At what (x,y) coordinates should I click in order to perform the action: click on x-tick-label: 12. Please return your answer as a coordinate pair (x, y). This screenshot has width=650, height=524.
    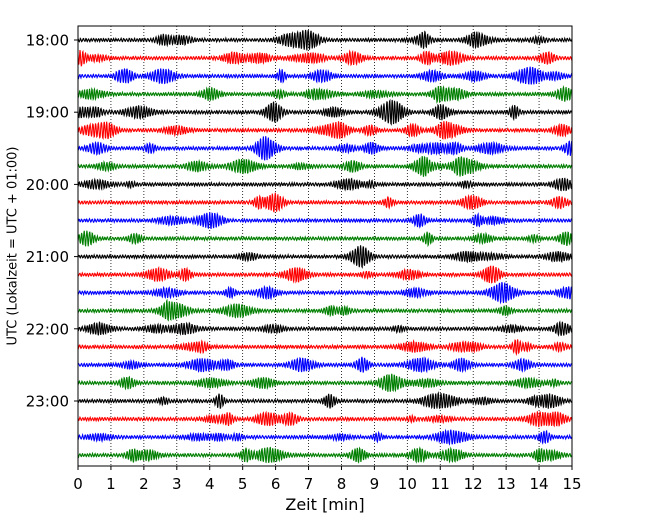
    Looking at the image, I should click on (473, 484).